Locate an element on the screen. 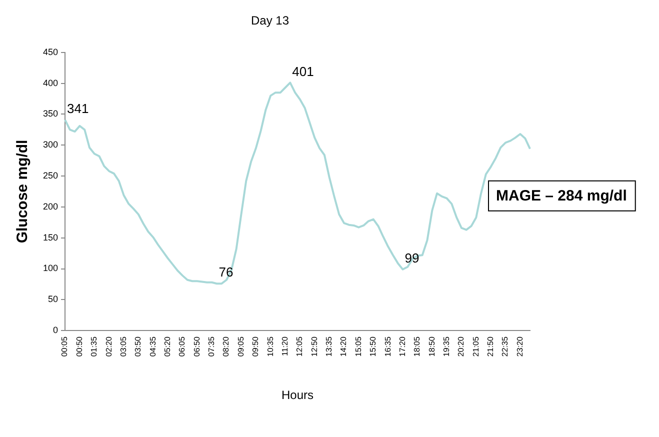 The height and width of the screenshot is (437, 659). y-tick-label: 450 is located at coordinates (50, 51).